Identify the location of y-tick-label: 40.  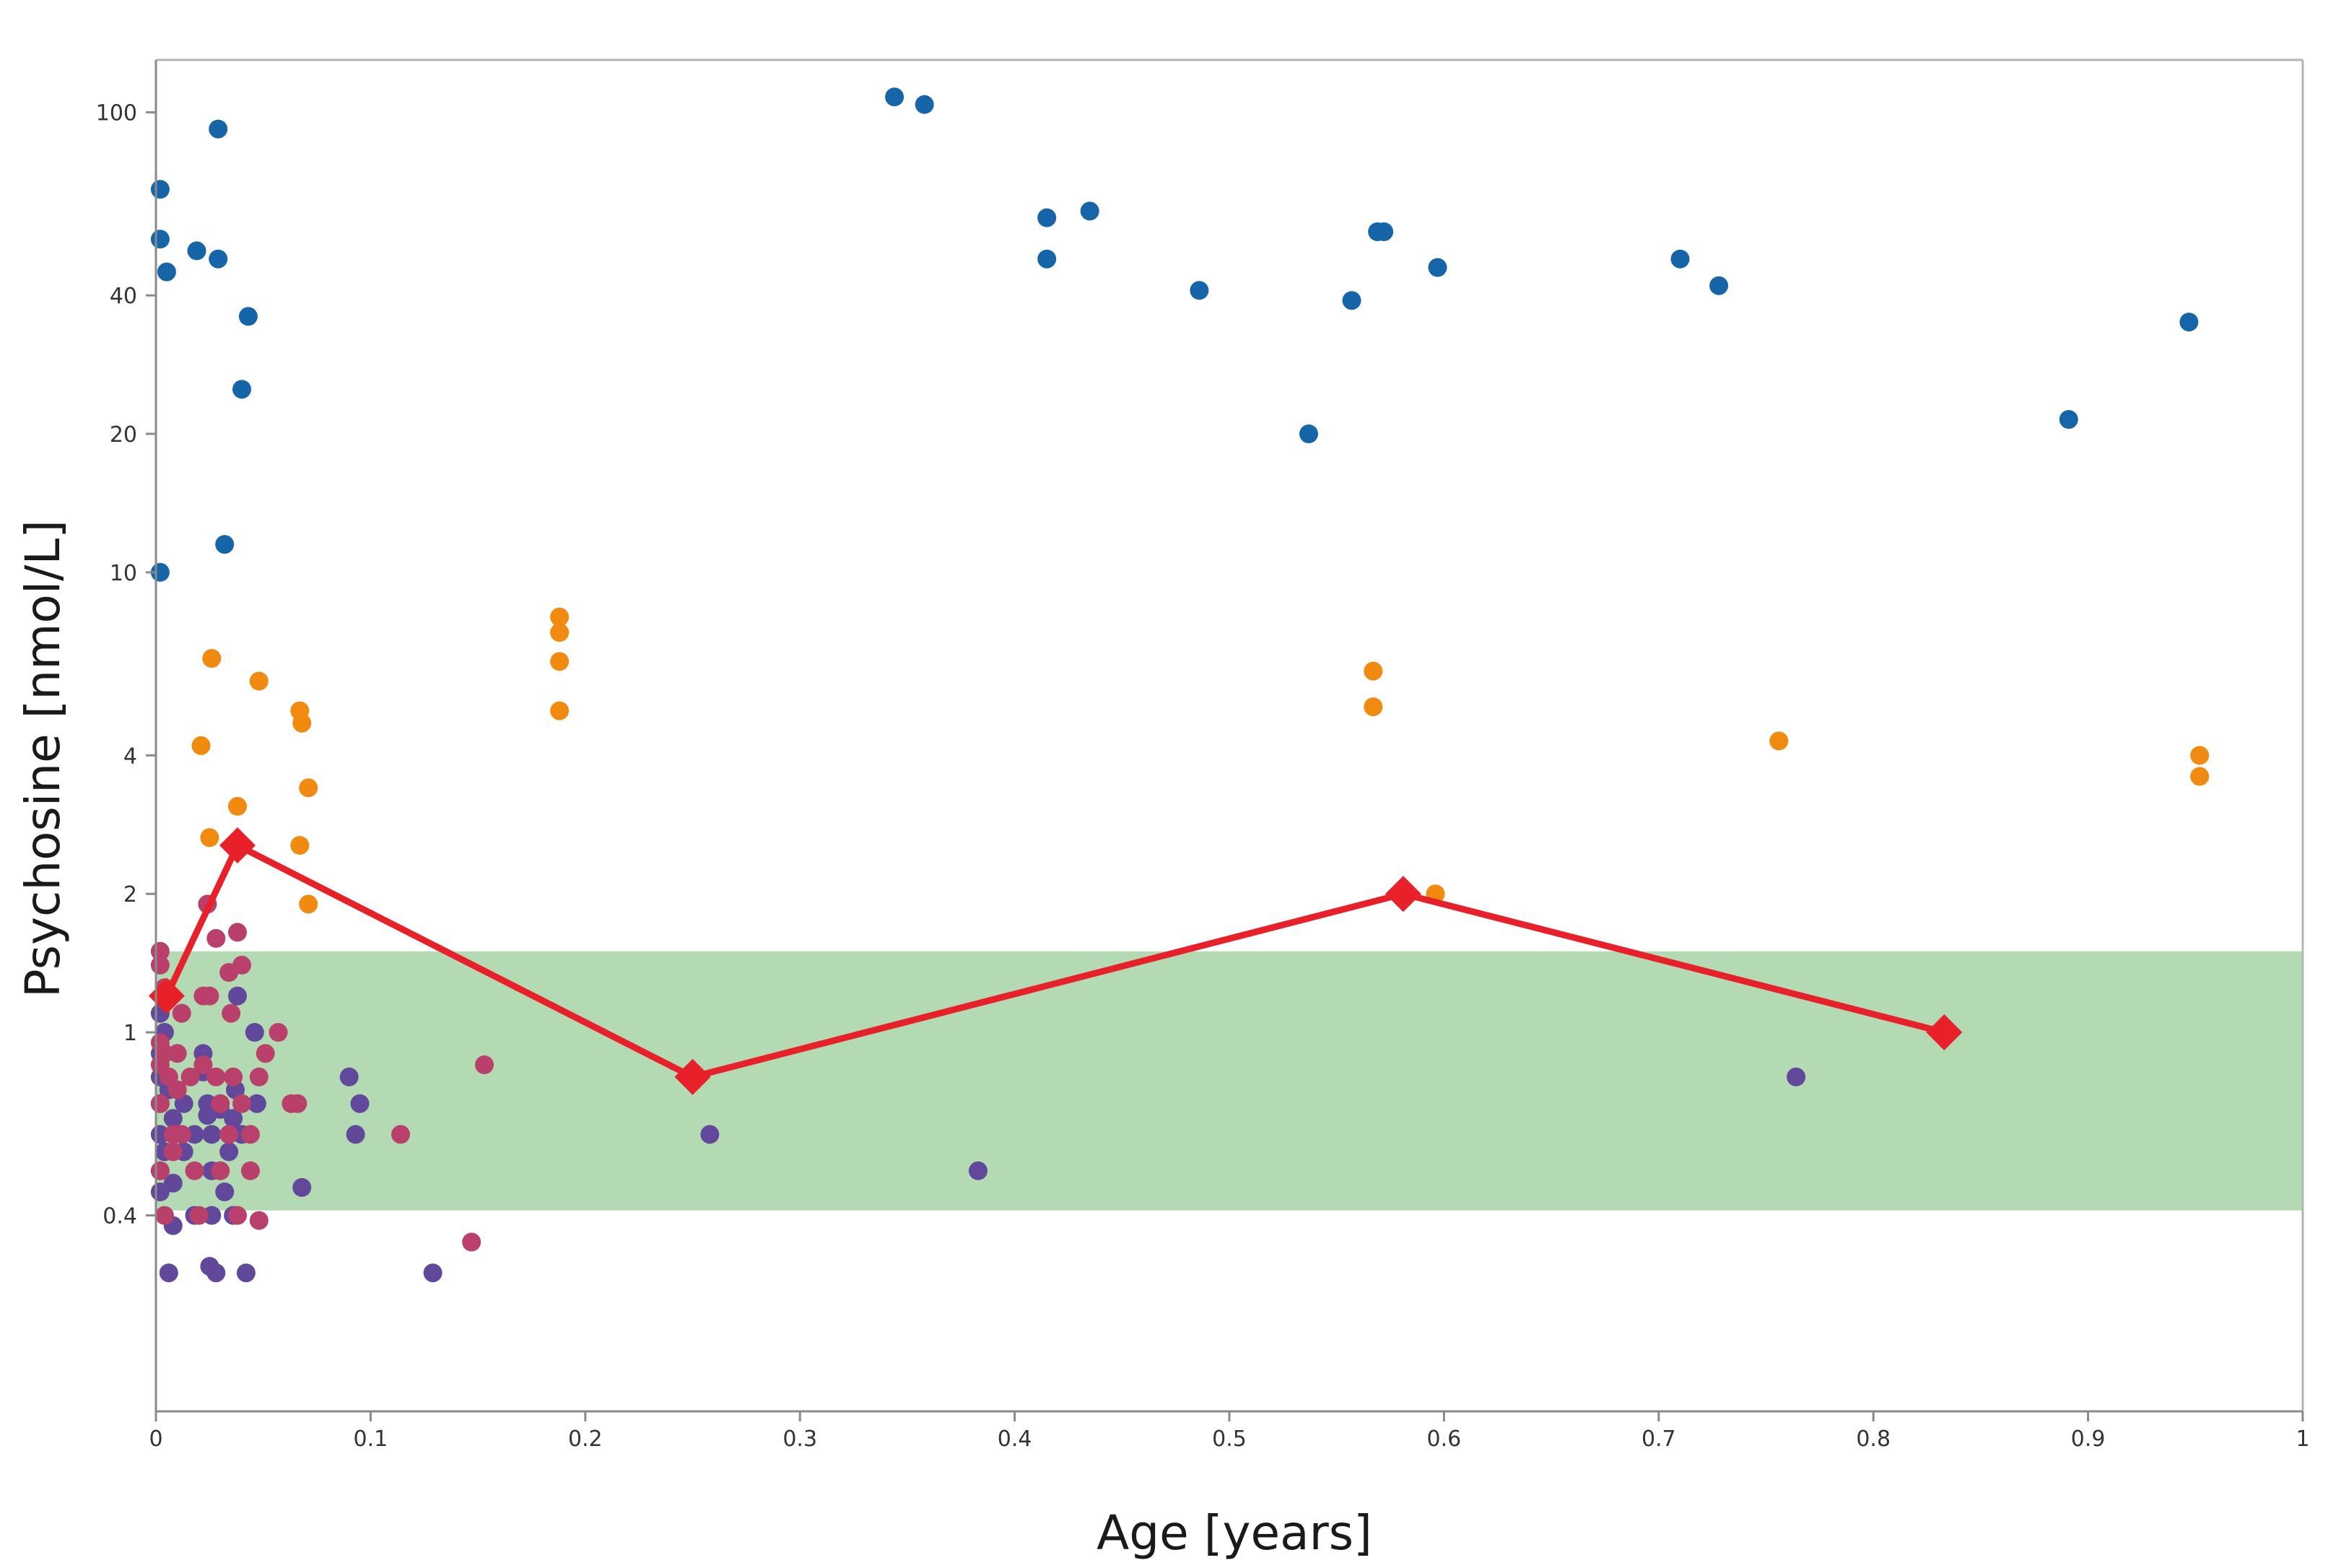
(124, 296).